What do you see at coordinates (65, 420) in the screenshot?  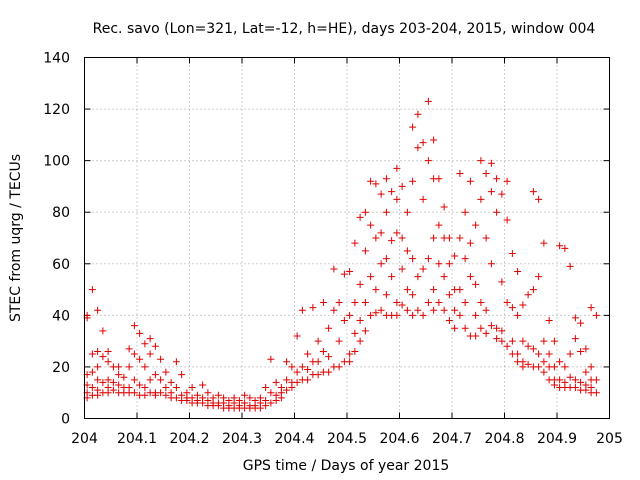 I see `y-tick-label: 0` at bounding box center [65, 420].